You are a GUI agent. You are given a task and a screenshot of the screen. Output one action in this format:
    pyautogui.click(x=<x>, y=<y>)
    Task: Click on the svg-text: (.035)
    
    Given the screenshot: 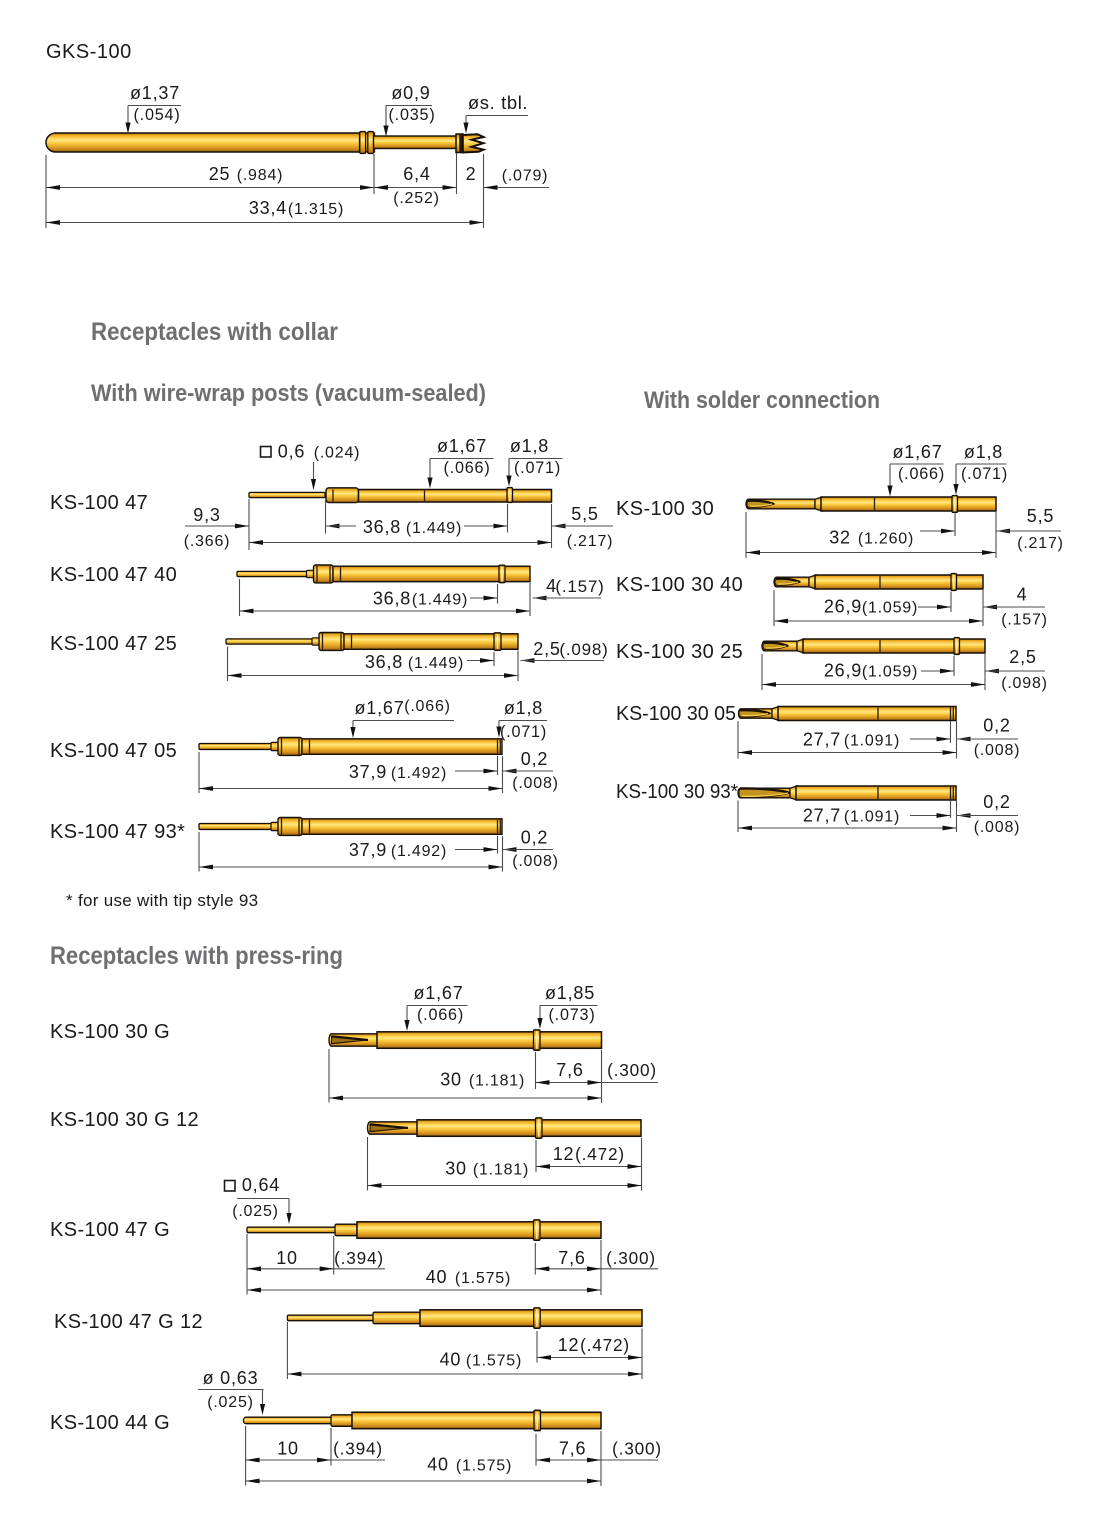 What is the action you would take?
    pyautogui.click(x=411, y=115)
    